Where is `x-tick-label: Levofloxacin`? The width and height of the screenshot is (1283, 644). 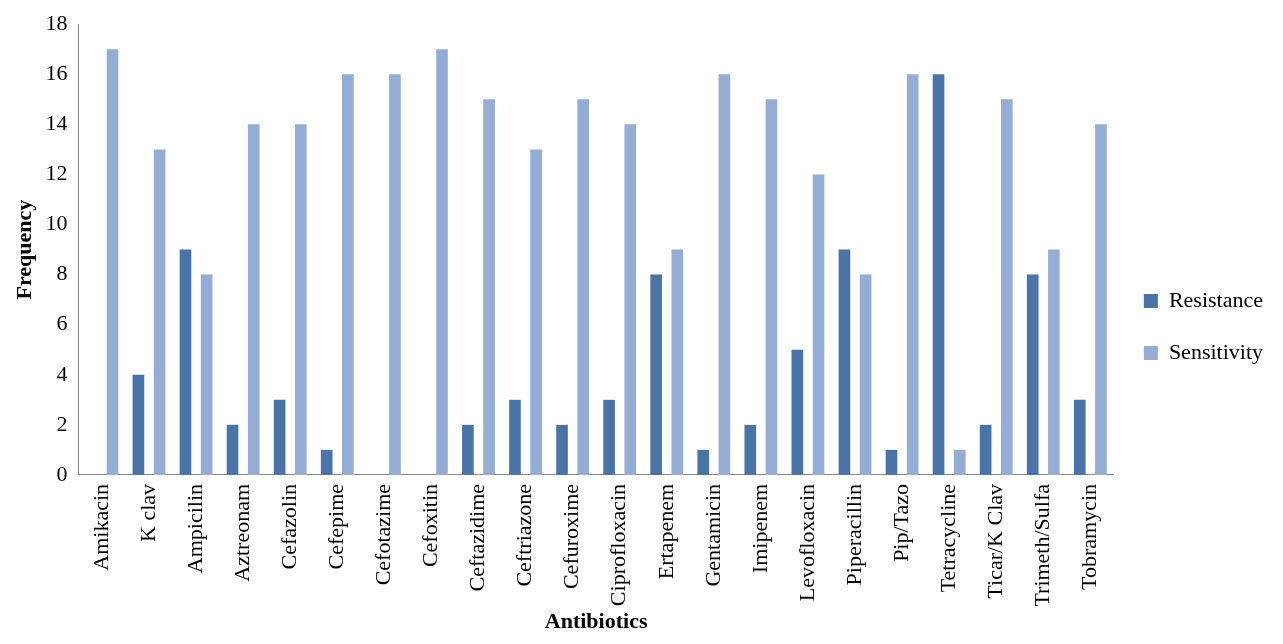 x-tick-label: Levofloxacin is located at coordinates (806, 542).